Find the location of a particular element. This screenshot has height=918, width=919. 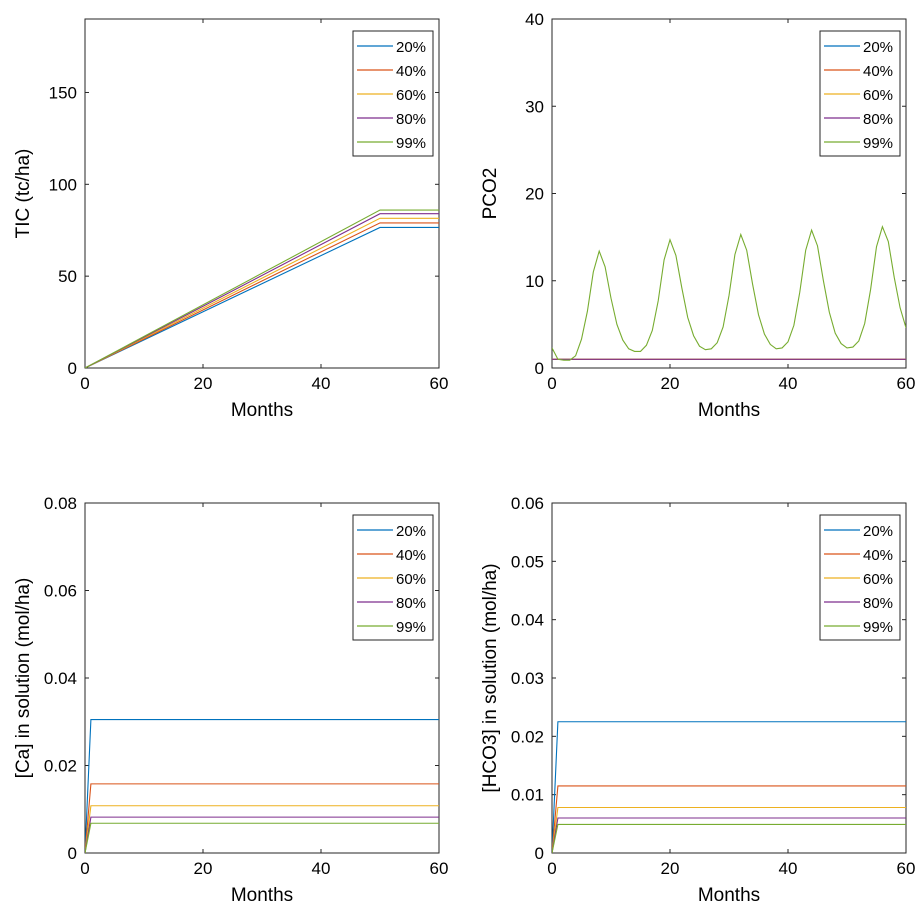

y-tick-label: 20 is located at coordinates (534, 194).